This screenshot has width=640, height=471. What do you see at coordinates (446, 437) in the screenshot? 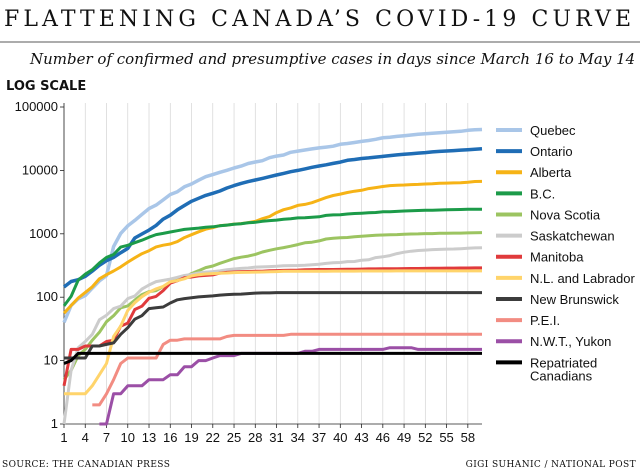
I see `x-tick-label: 55` at bounding box center [446, 437].